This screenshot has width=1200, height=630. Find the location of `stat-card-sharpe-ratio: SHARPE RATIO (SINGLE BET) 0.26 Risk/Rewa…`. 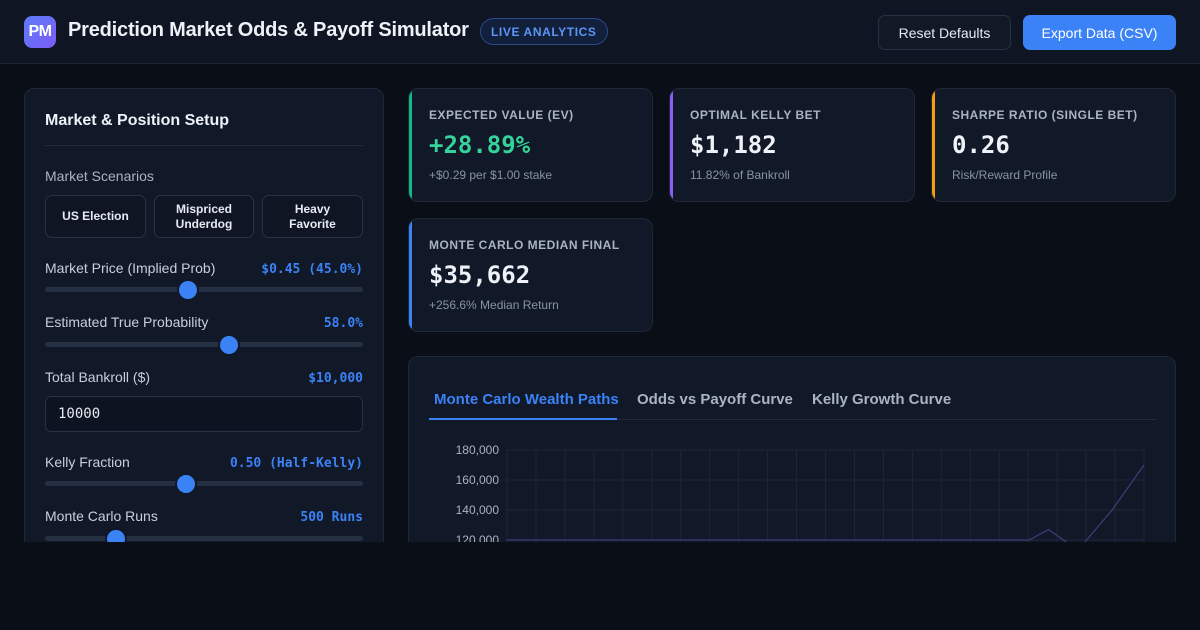

stat-card-sharpe-ratio: SHARPE RATIO (SINGLE BET) 0.26 Risk/Rewa… is located at coordinates (1053, 145).